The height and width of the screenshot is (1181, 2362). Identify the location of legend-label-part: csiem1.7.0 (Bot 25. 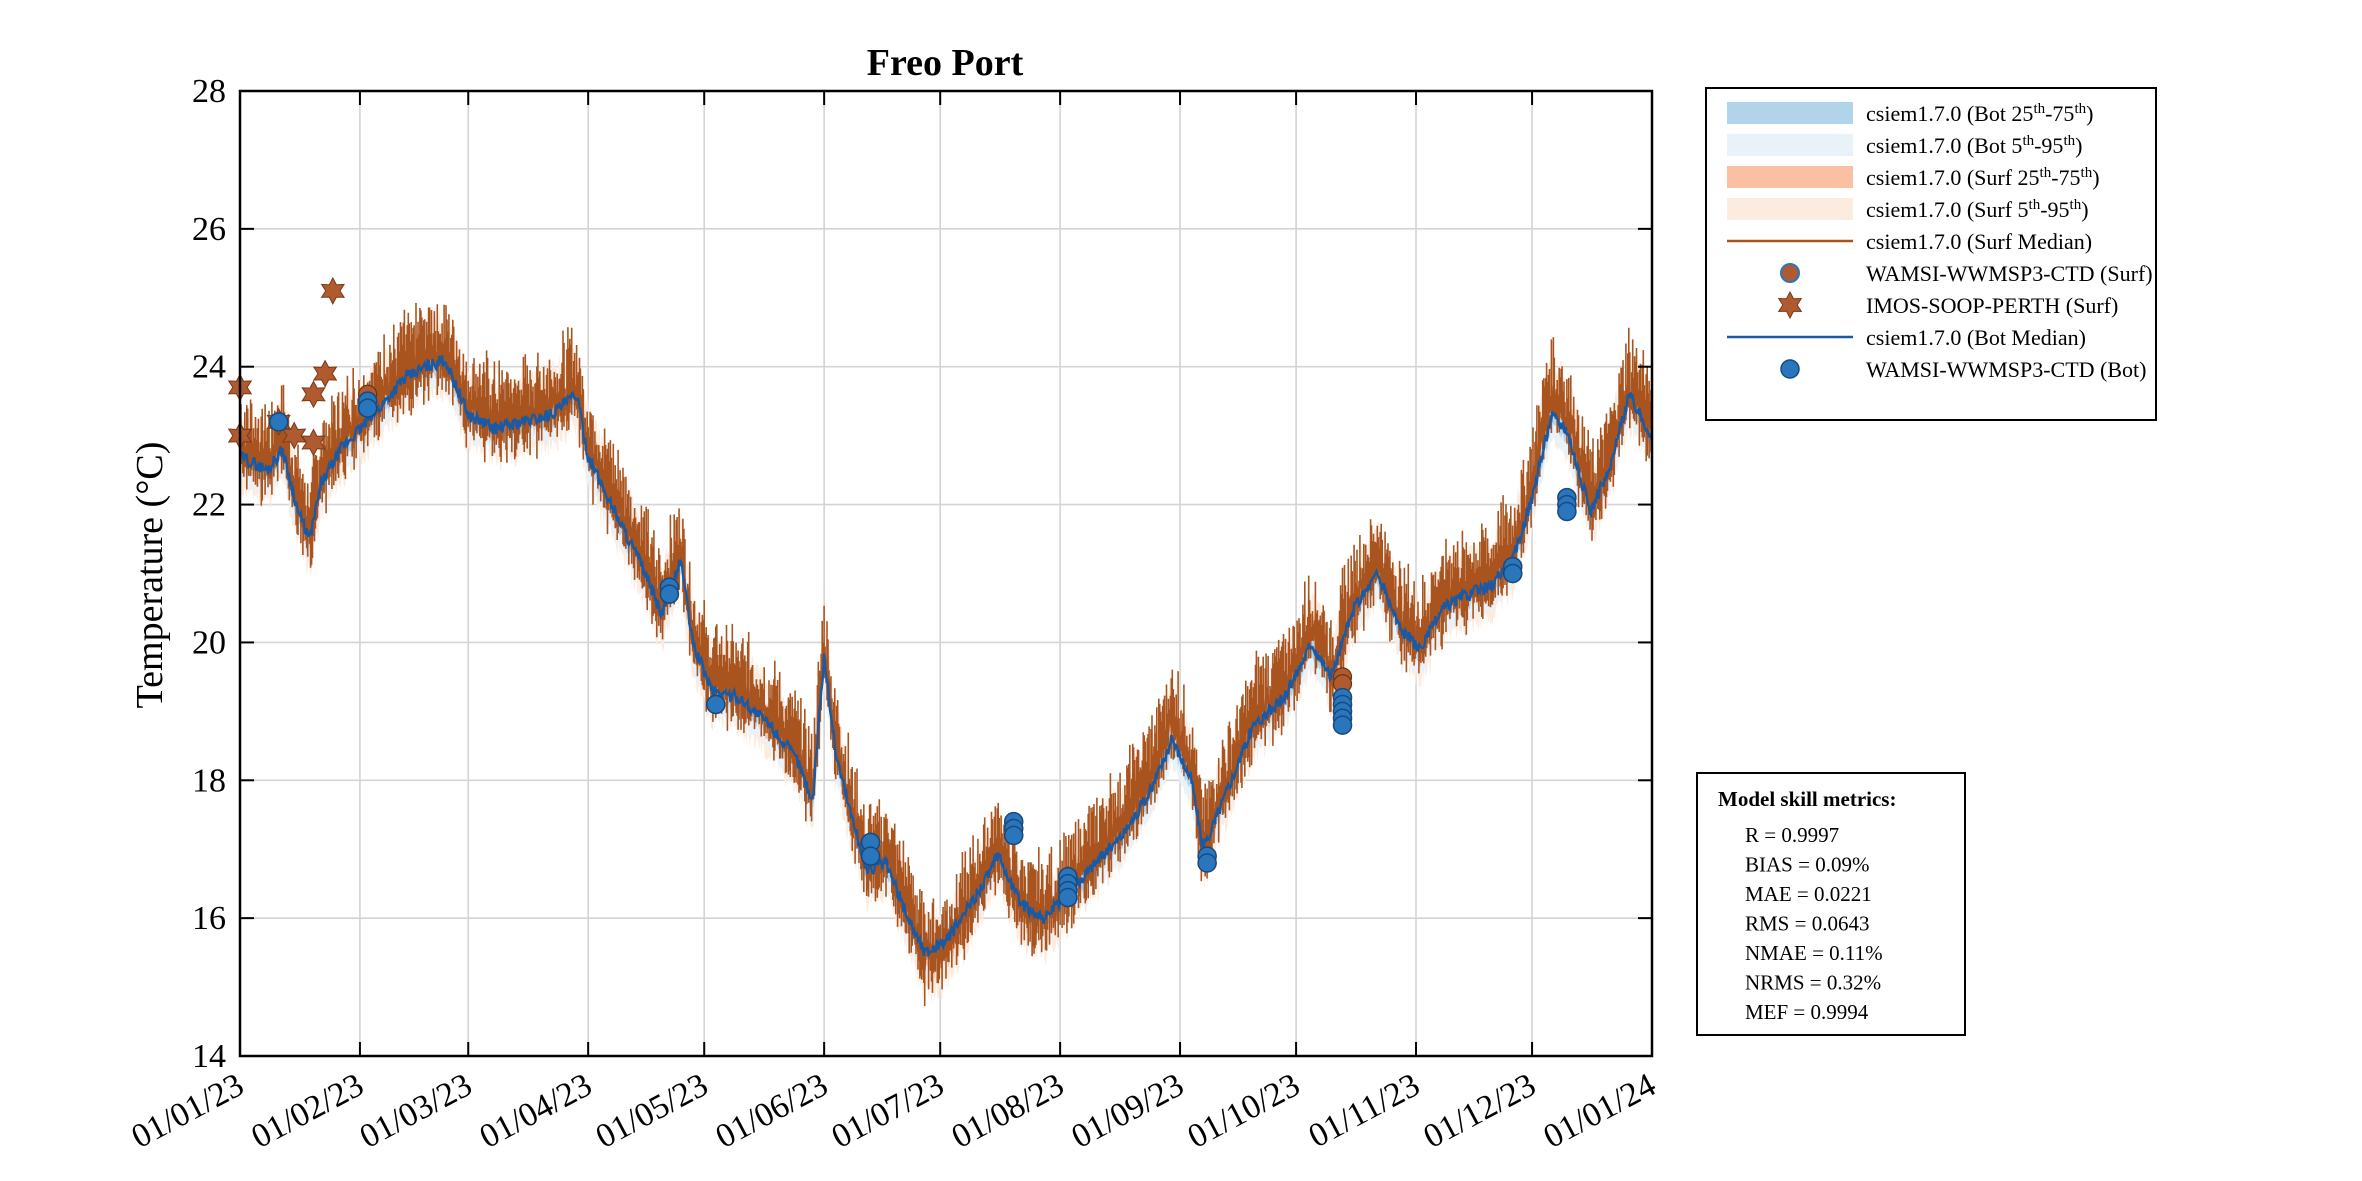
(1949, 113).